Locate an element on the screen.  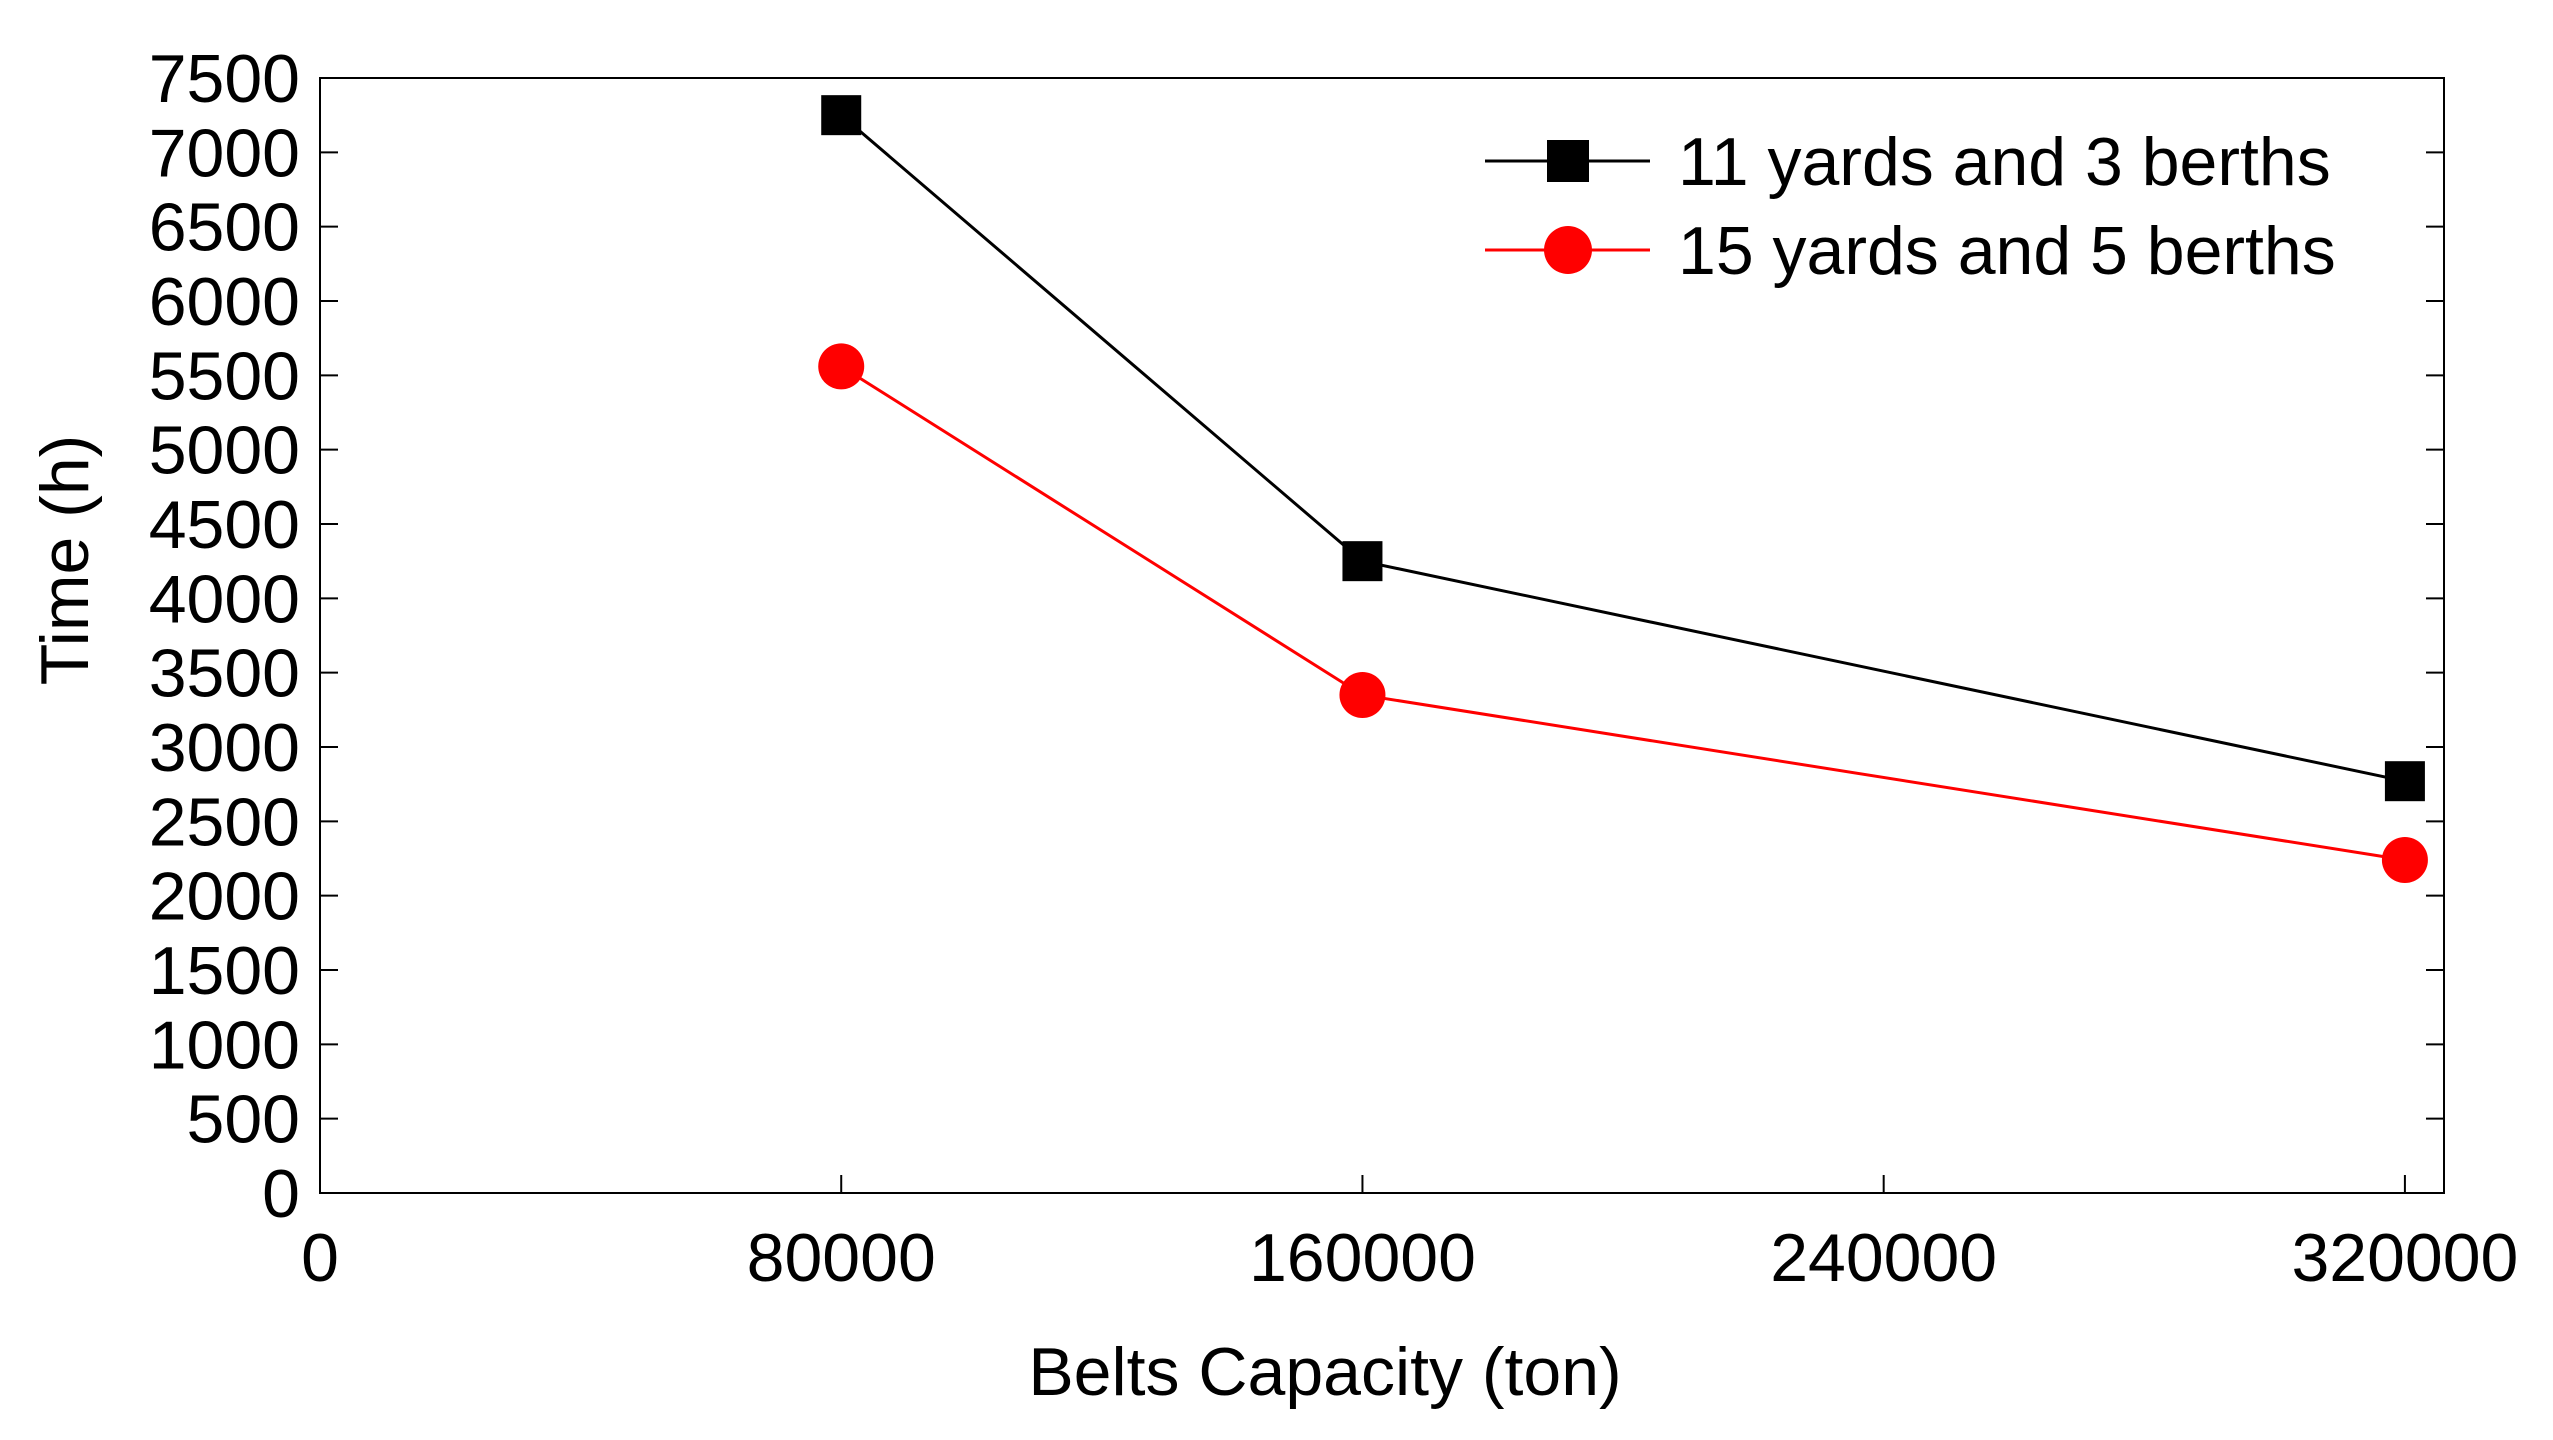
y-tick-label: 5000 is located at coordinates (224, 451).